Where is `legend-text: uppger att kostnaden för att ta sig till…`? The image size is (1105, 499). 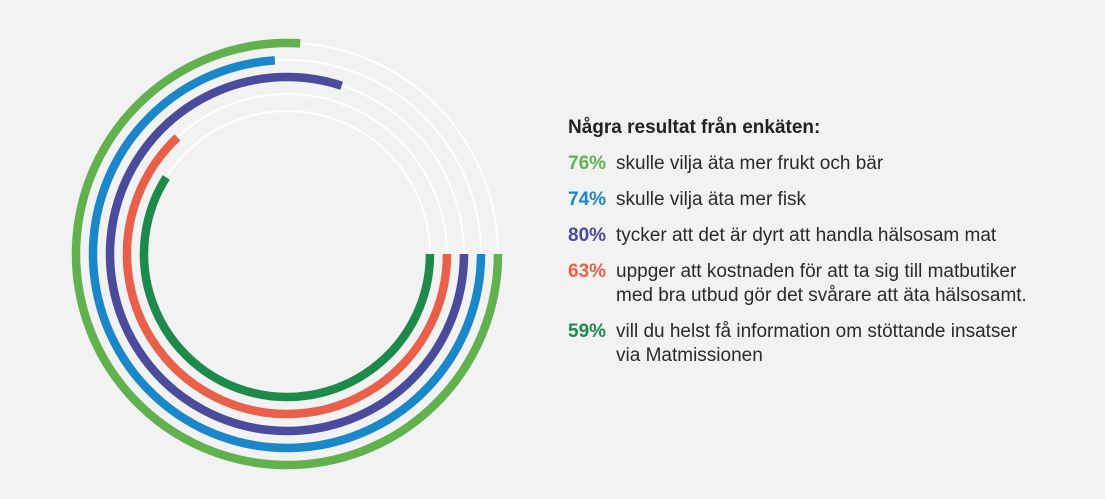
legend-text: uppger att kostnaden för att ta sig till… is located at coordinates (852, 284).